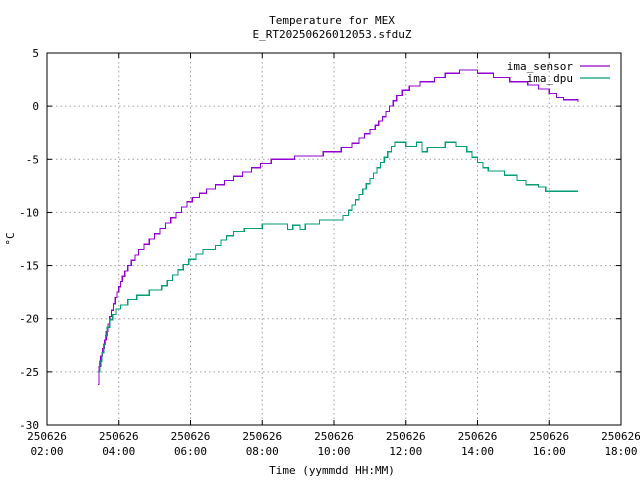  What do you see at coordinates (332, 20) in the screenshot?
I see `chart-title: Temperature for MEX` at bounding box center [332, 20].